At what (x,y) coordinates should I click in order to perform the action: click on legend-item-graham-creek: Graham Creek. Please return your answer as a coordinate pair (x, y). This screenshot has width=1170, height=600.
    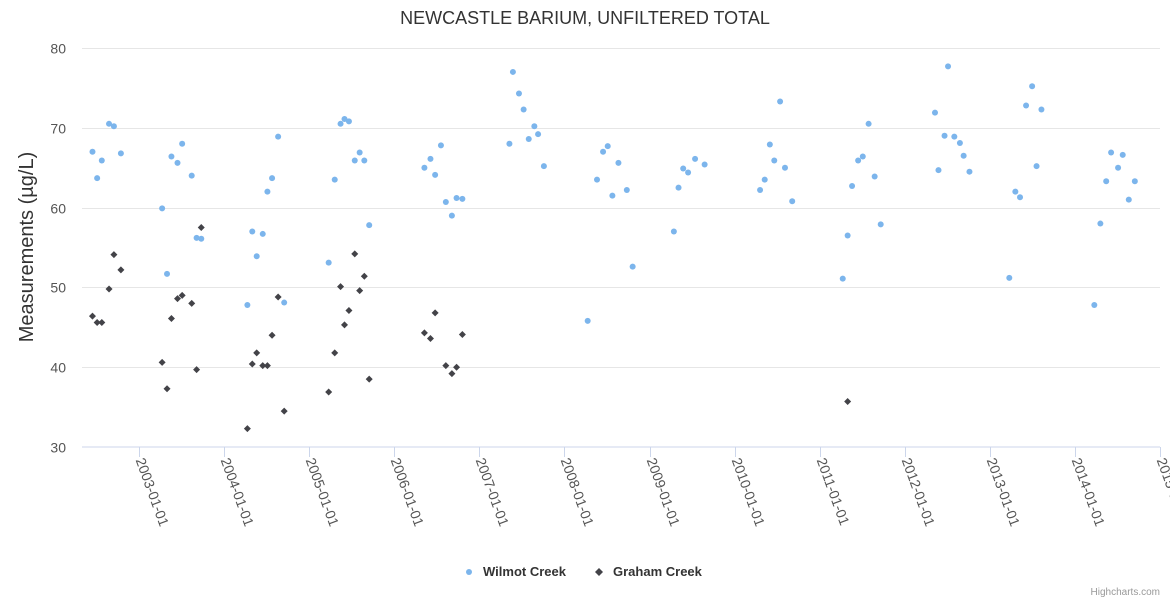
    Looking at the image, I should click on (649, 571).